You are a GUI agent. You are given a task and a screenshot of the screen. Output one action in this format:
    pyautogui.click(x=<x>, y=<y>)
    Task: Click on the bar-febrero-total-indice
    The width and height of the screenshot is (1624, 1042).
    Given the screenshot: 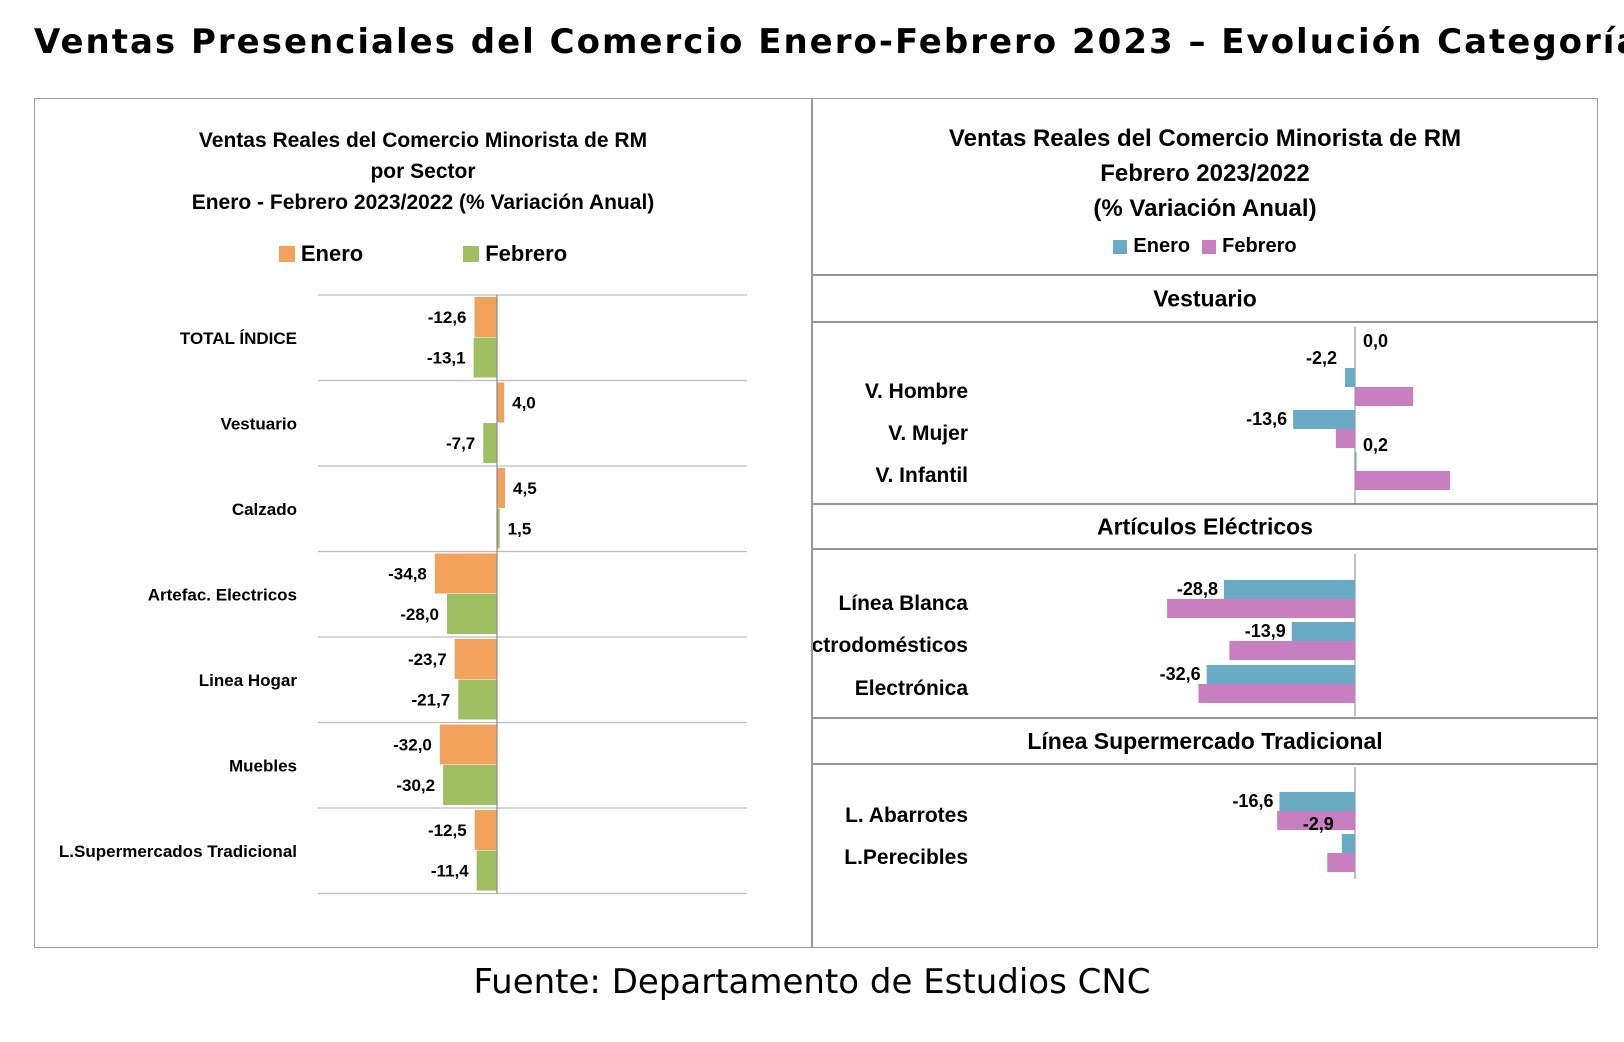 What is the action you would take?
    pyautogui.click(x=485, y=357)
    